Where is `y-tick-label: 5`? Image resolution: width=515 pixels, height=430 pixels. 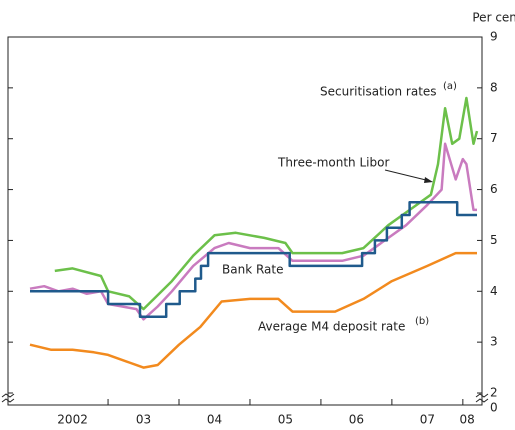 y-tick-label: 5 is located at coordinates (494, 240).